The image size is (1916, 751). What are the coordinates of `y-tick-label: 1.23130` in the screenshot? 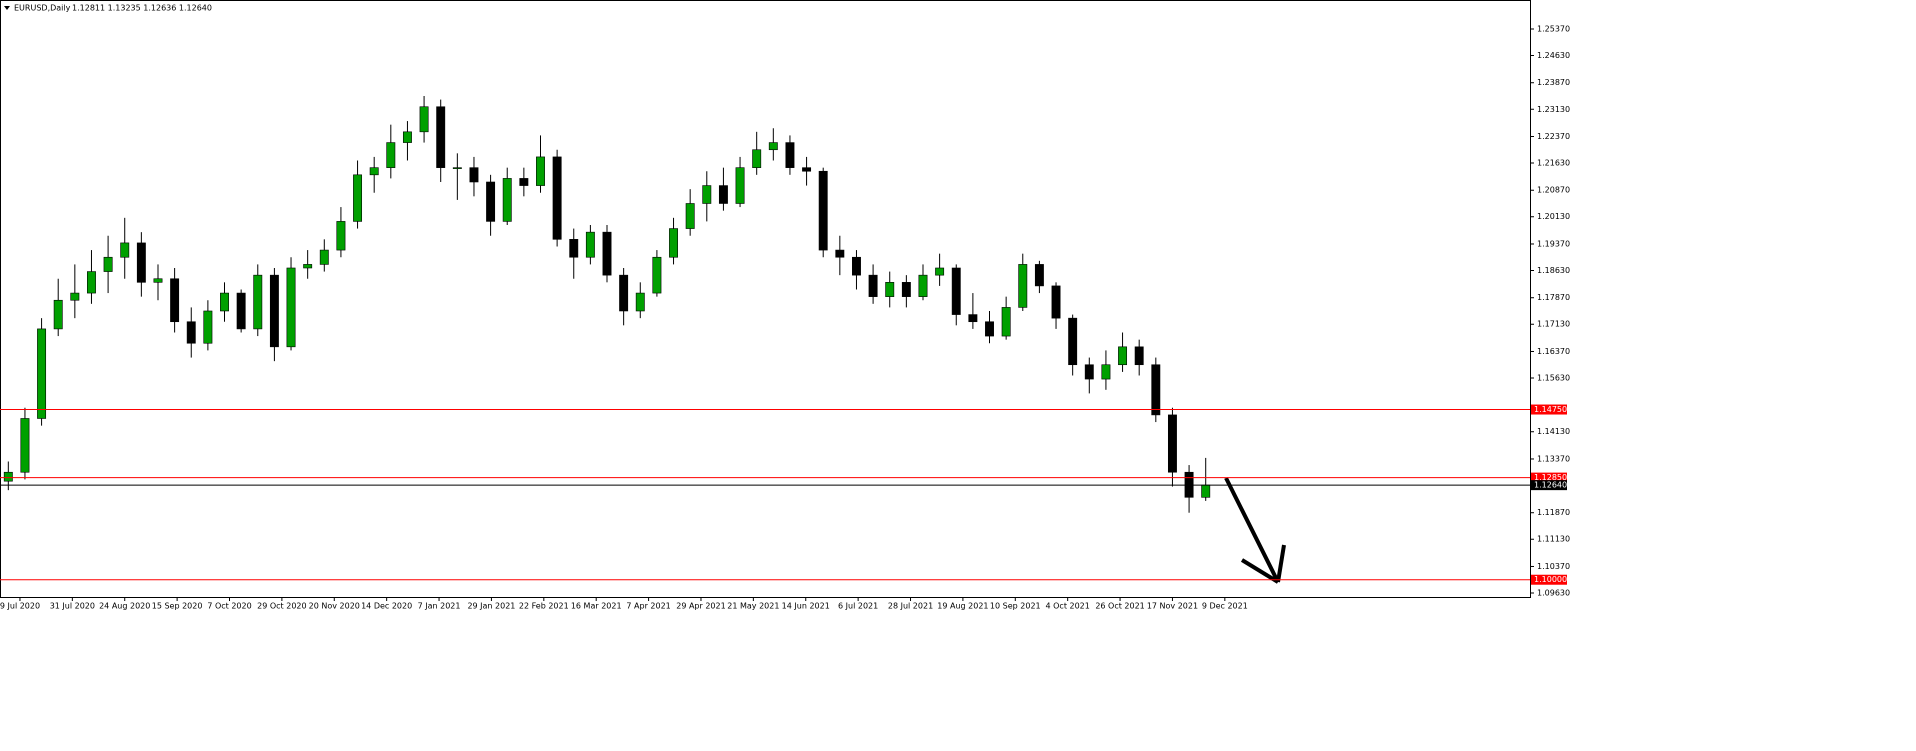 It's located at (1553, 109).